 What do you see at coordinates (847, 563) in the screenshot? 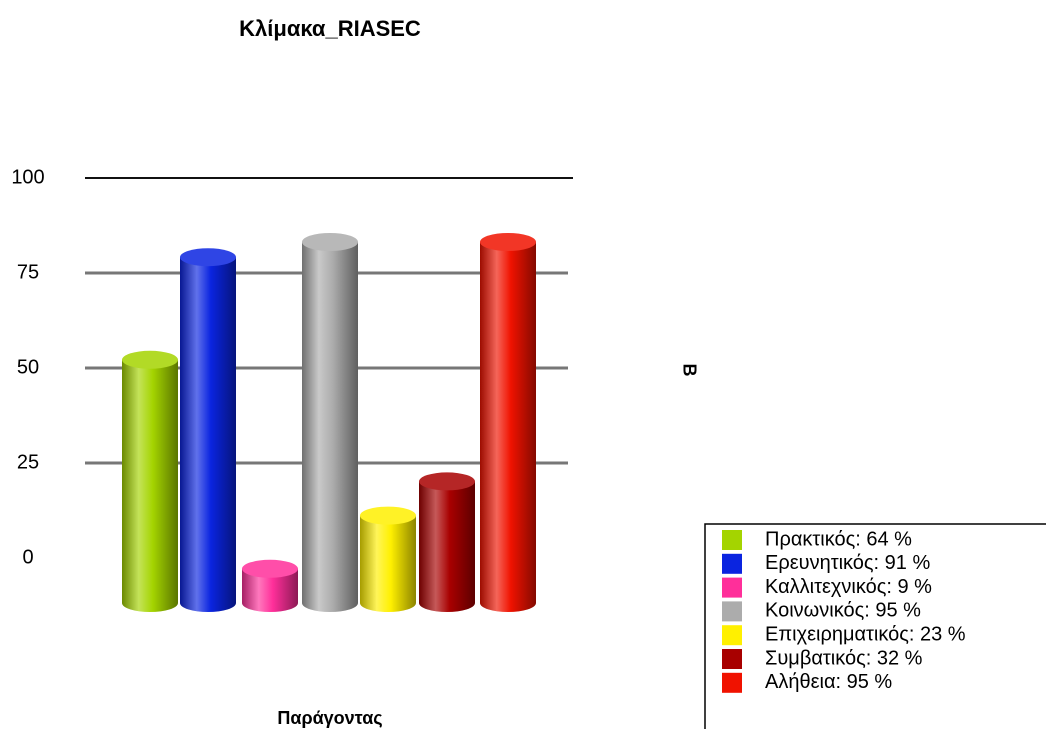
I see `legend-label: Ερευνητικός: 91 %` at bounding box center [847, 563].